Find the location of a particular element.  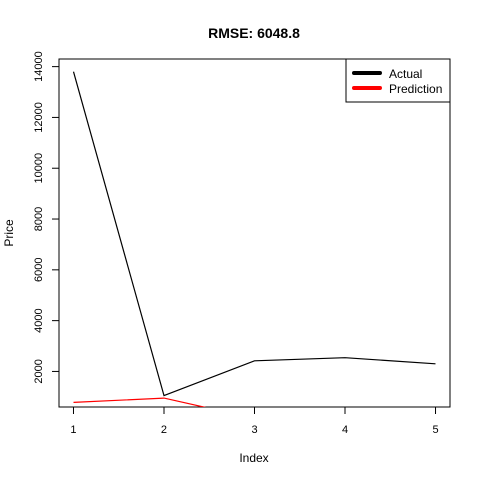

x-tick-label: 4 is located at coordinates (345, 430).